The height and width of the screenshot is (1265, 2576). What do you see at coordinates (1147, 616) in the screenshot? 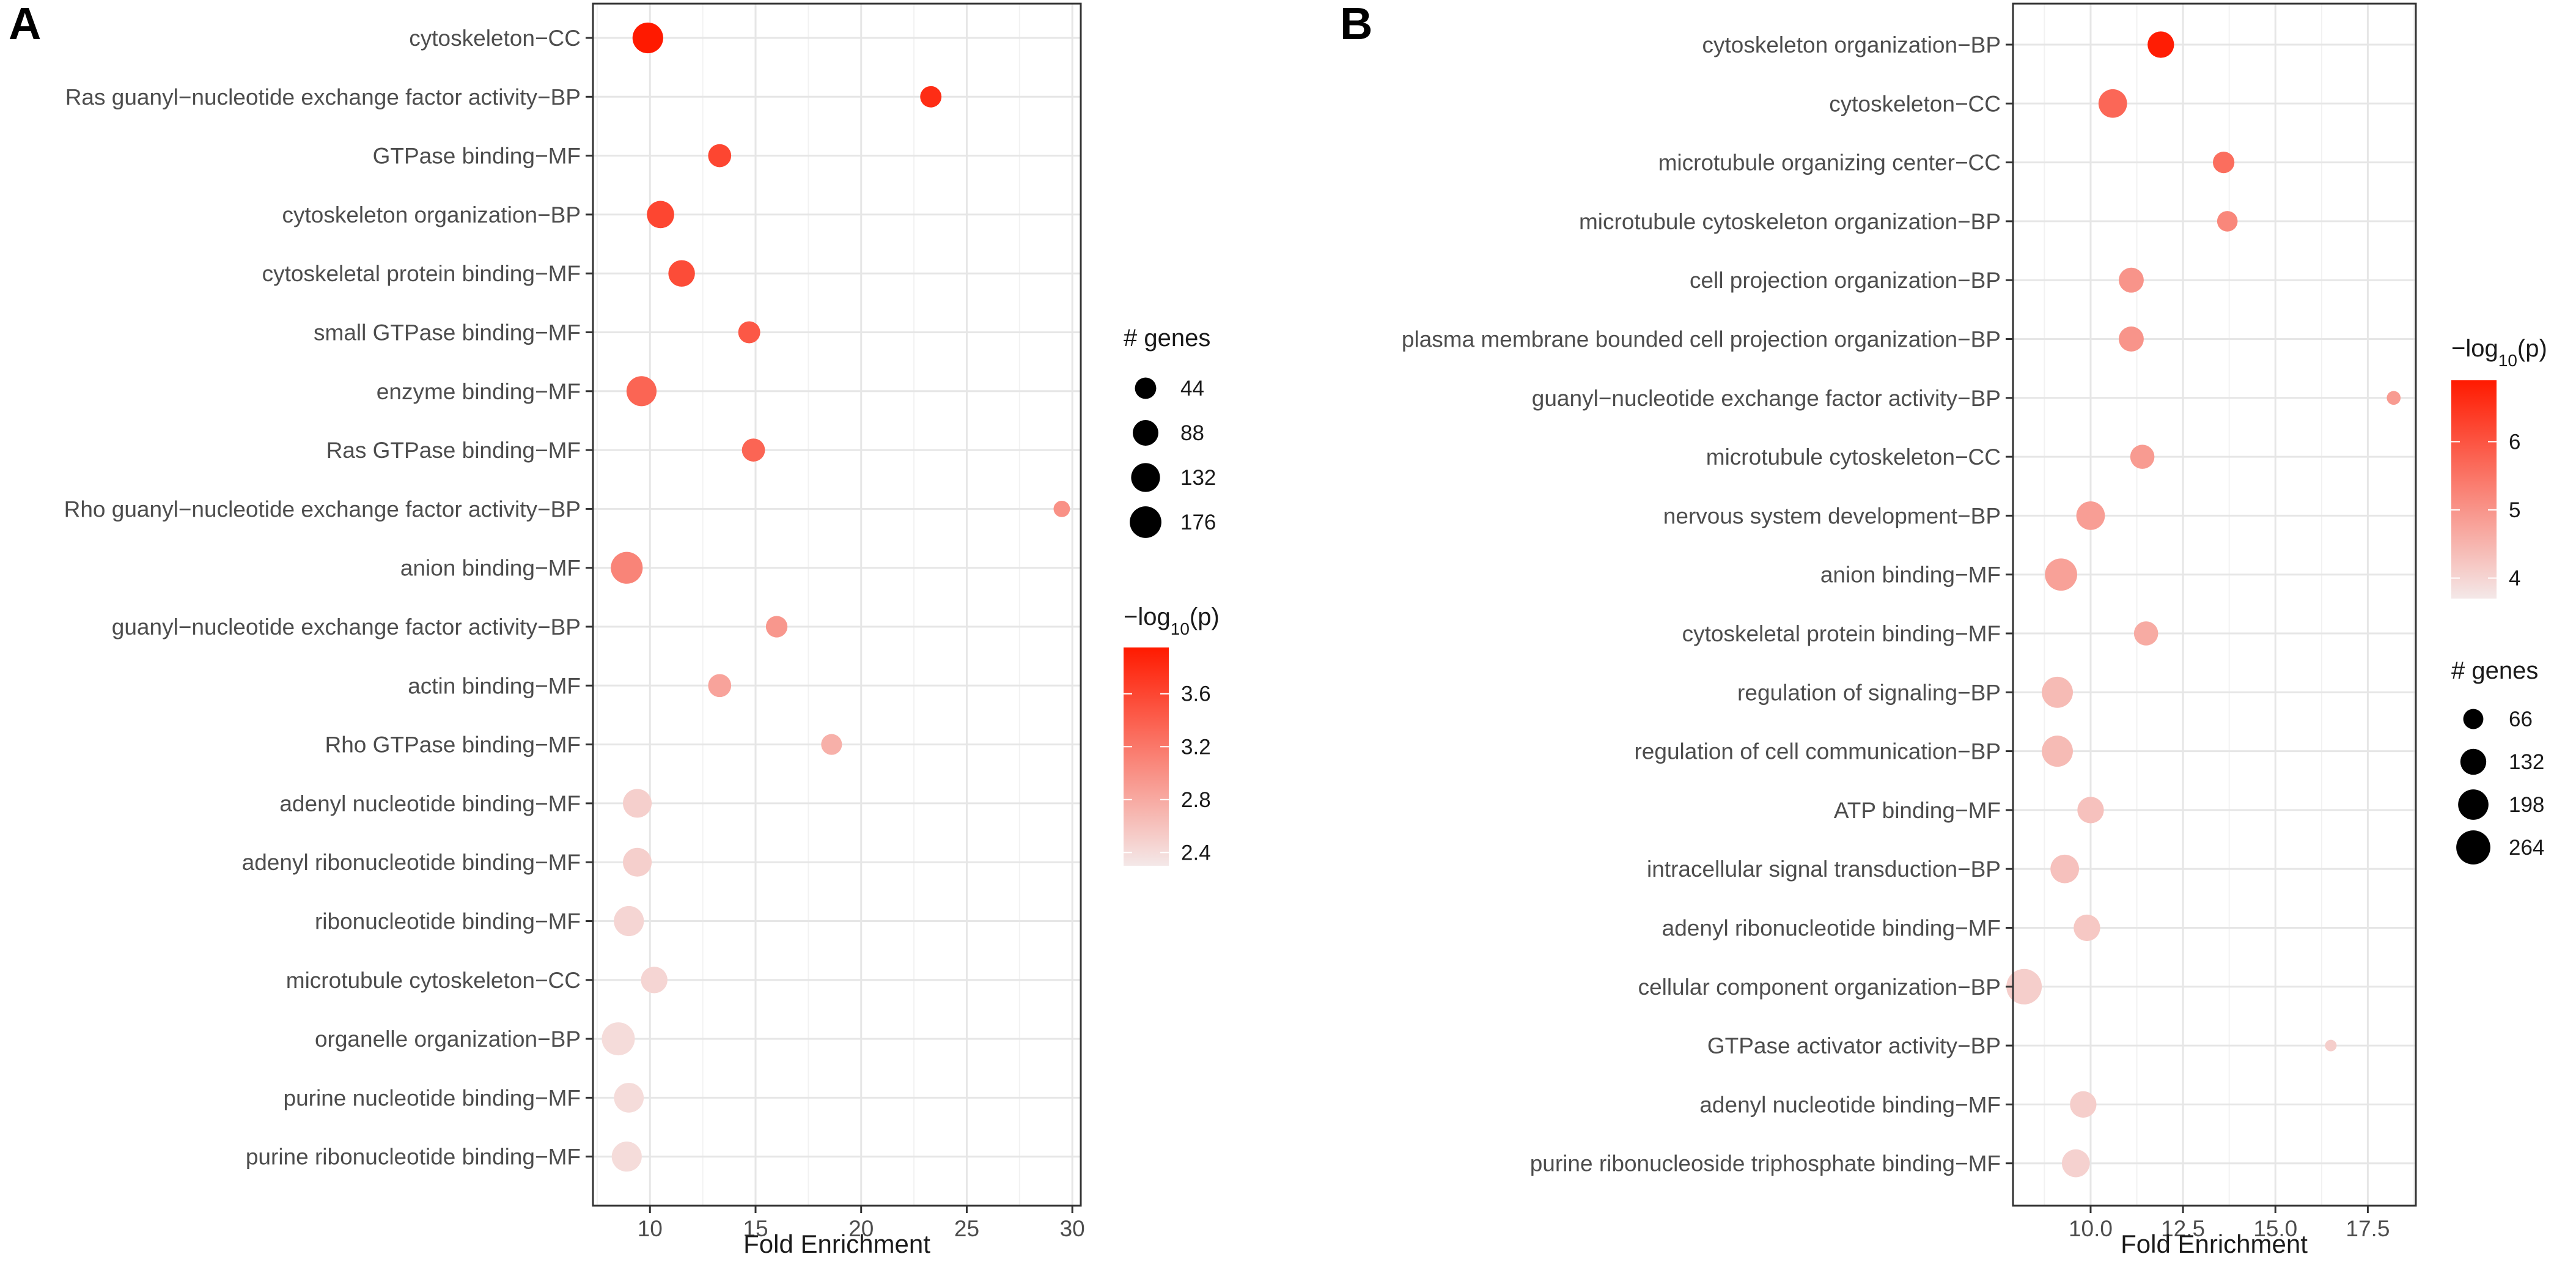
I see `panel-a-color-legend-title-main: −log` at bounding box center [1147, 616].